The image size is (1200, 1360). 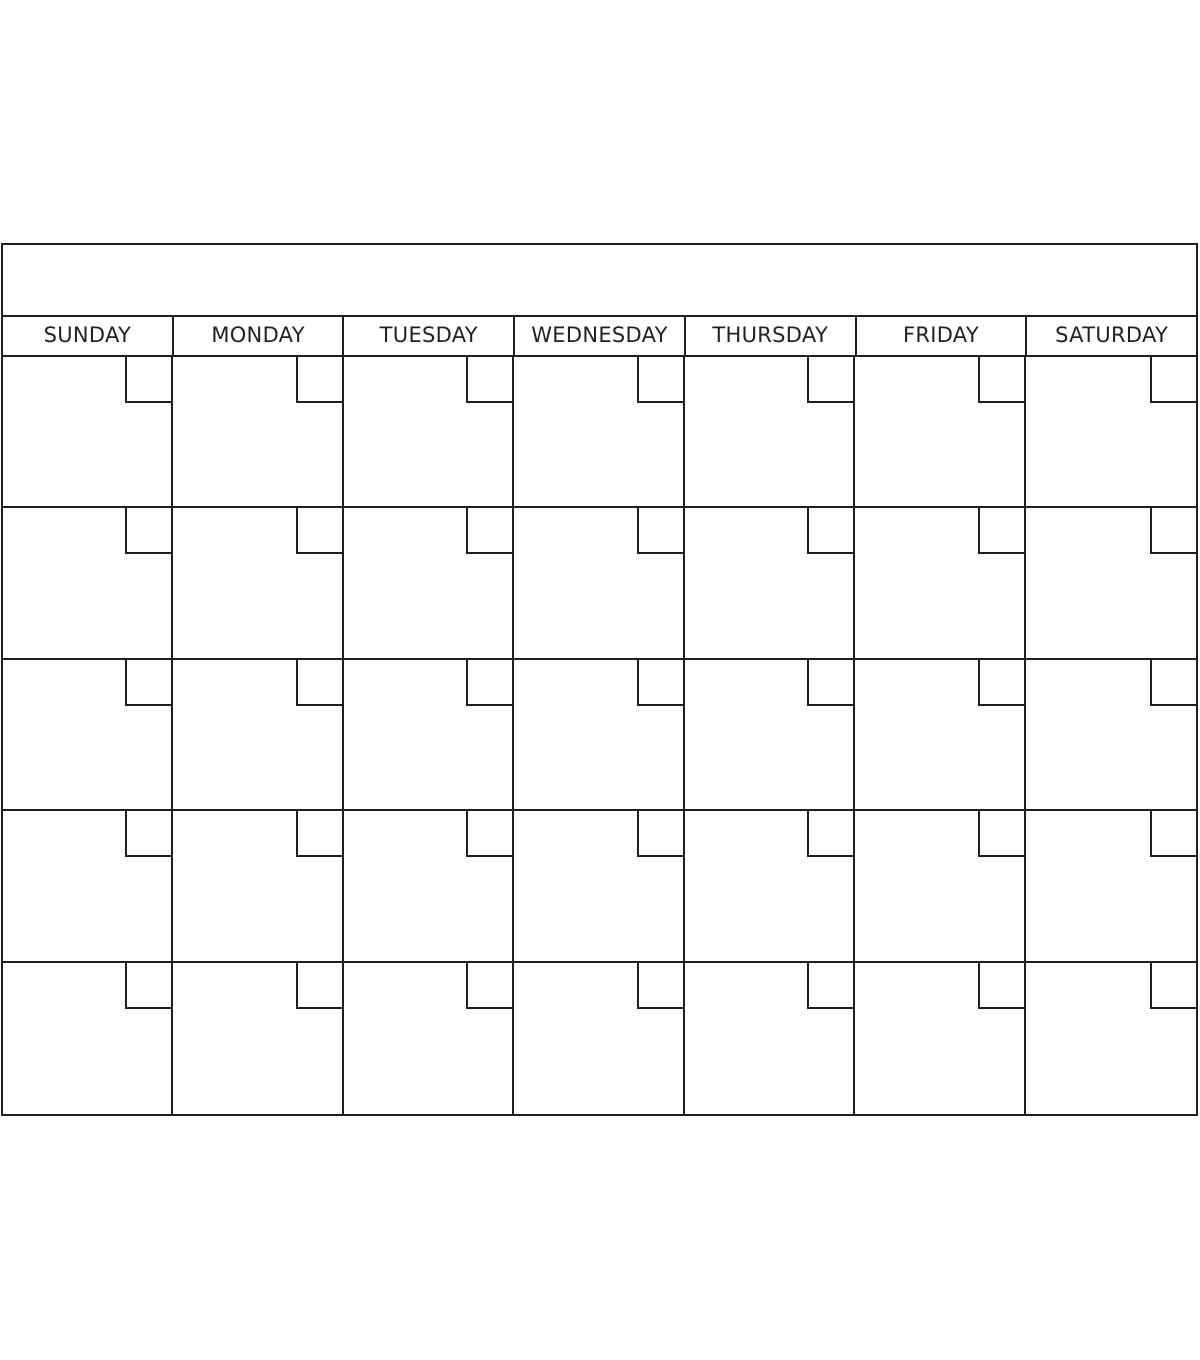 What do you see at coordinates (259, 335) in the screenshot?
I see `weekday-header-monday: MONDAY` at bounding box center [259, 335].